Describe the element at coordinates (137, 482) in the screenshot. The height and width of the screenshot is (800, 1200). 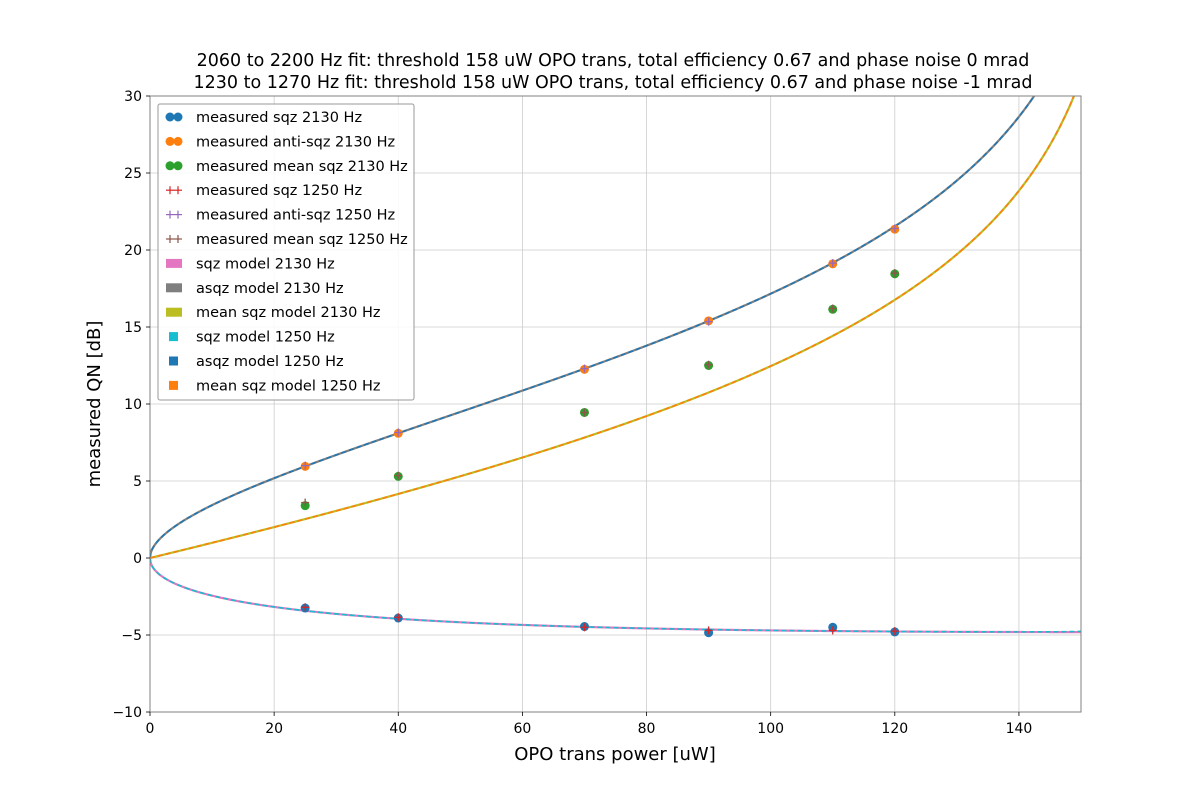
I see `y-tick-label: 5` at that location.